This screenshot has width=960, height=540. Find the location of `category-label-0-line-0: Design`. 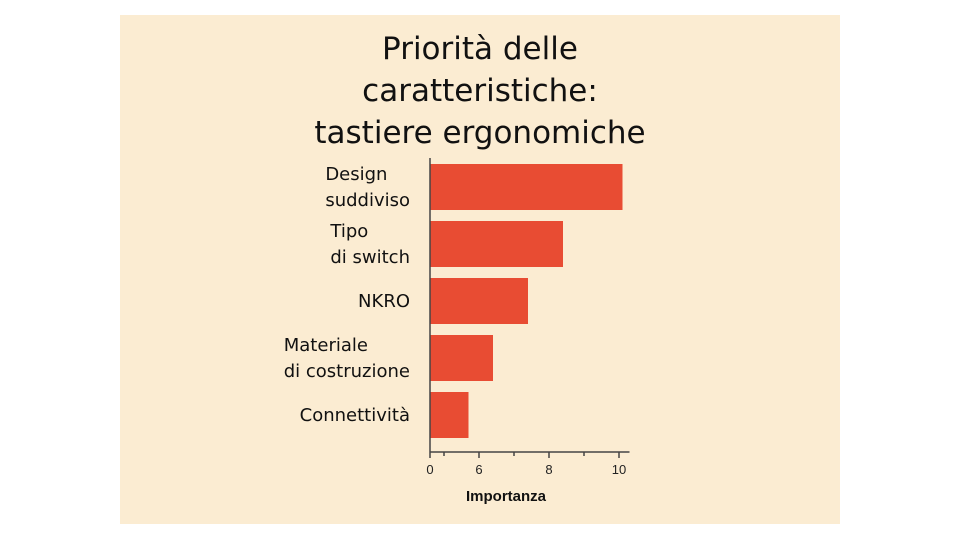

category-label-0-line-0: Design is located at coordinates (356, 174).